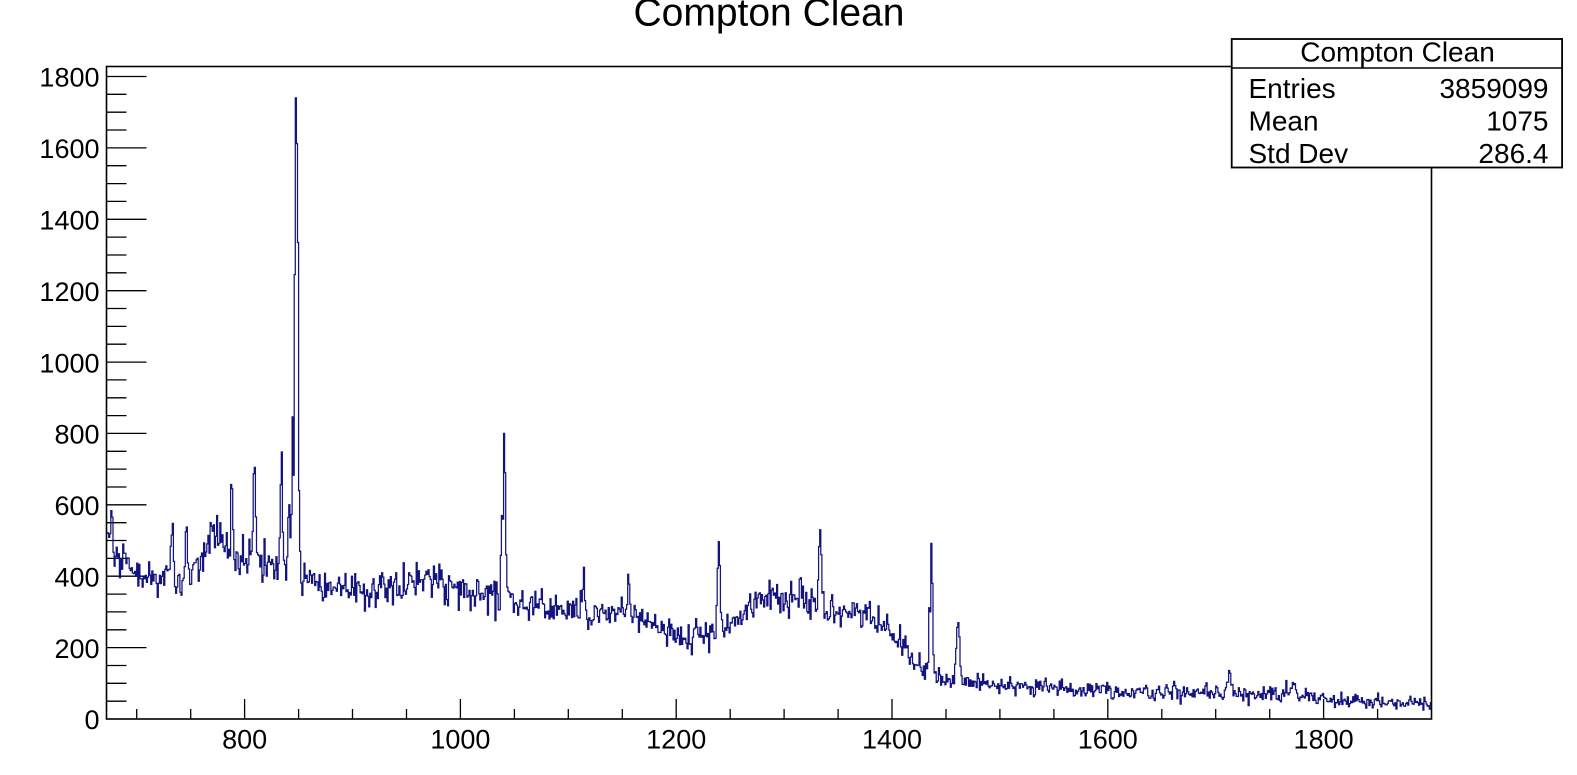  Describe the element at coordinates (76, 649) in the screenshot. I see `svg-text: 200` at that location.